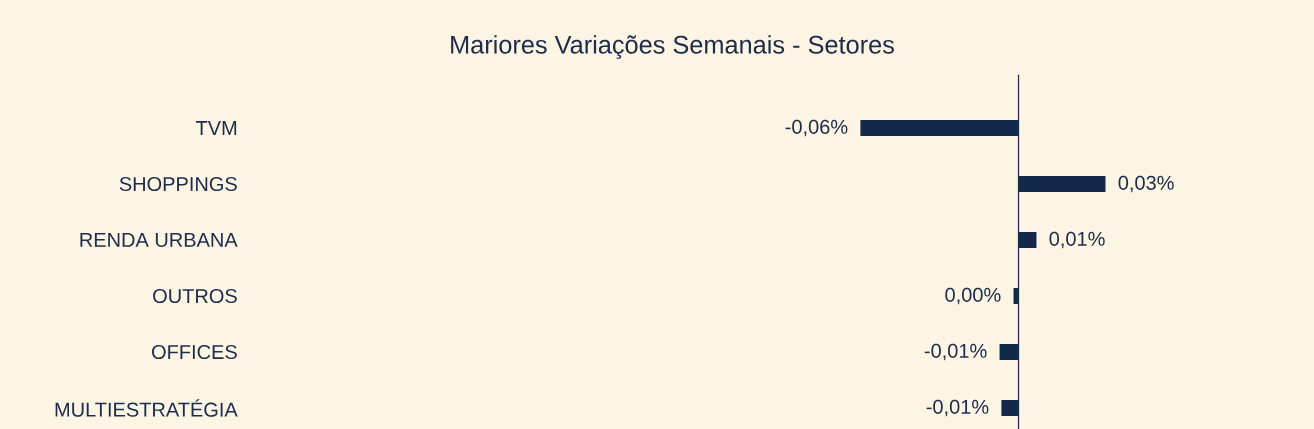 The width and height of the screenshot is (1314, 429). Describe the element at coordinates (146, 408) in the screenshot. I see `y-tick-label: MULTIESTRATÉGIA` at that location.